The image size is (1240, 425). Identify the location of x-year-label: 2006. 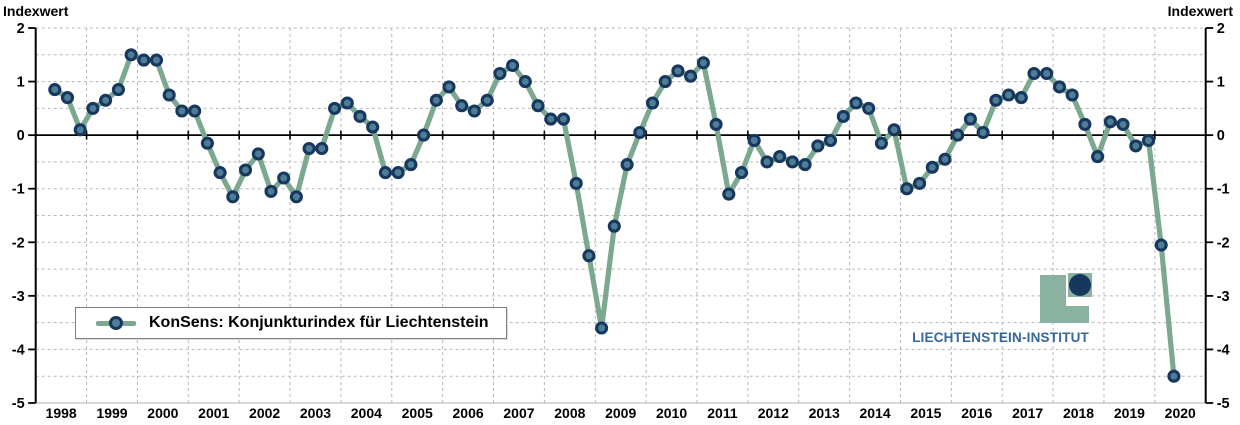
(468, 413).